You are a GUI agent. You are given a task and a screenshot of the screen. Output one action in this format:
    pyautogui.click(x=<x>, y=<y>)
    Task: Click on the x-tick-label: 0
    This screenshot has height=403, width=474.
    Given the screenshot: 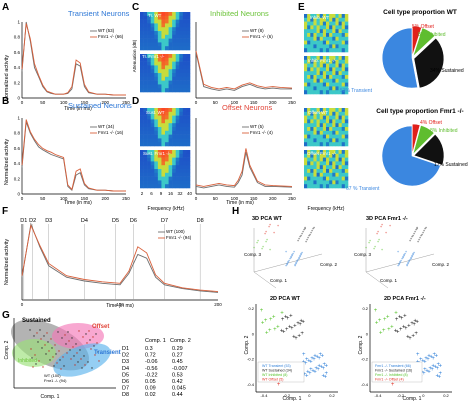 What is the action you would take?
    pyautogui.click(x=22, y=102)
    